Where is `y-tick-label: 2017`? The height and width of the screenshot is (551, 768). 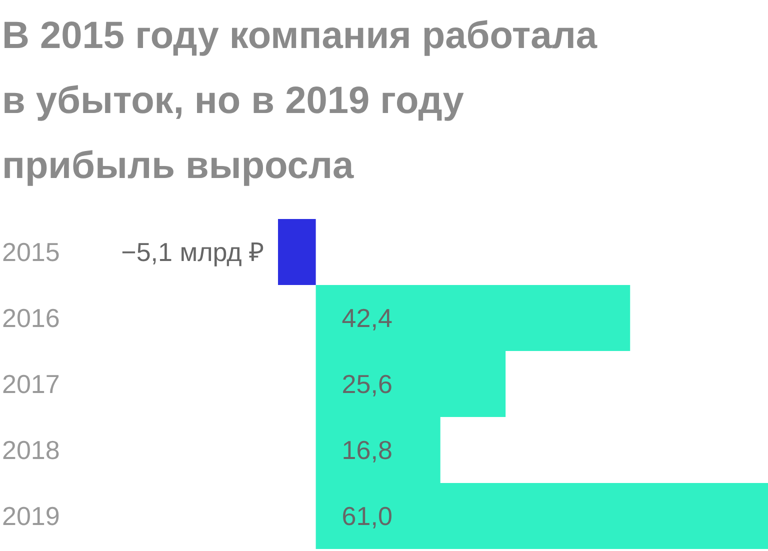
y-tick-label: 2017 is located at coordinates (31, 384).